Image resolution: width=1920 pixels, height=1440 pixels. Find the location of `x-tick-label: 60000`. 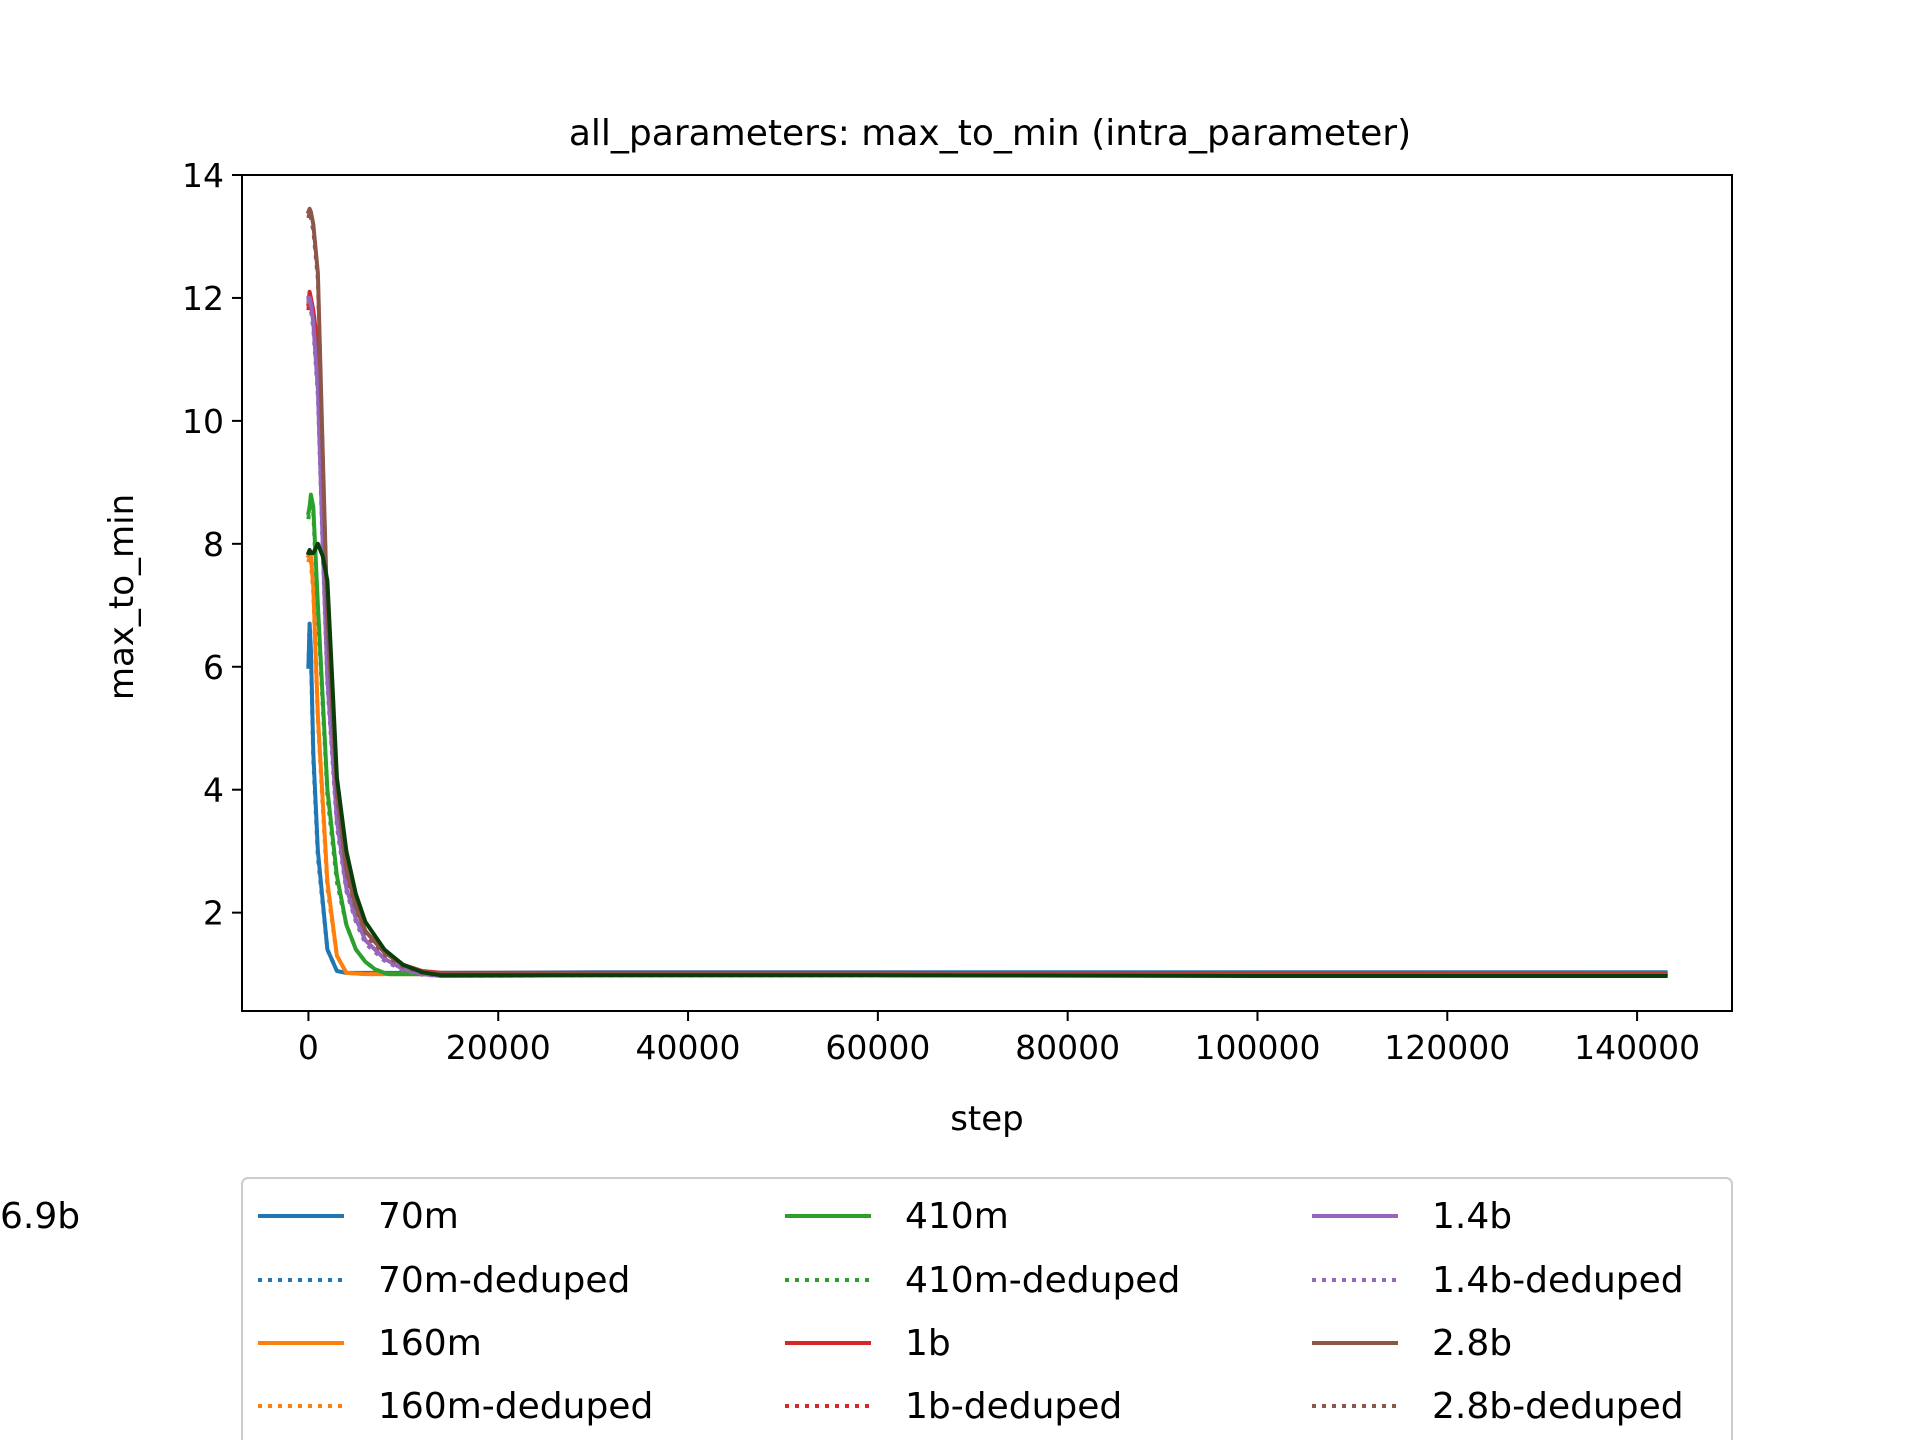

x-tick-label: 60000 is located at coordinates (877, 1047).